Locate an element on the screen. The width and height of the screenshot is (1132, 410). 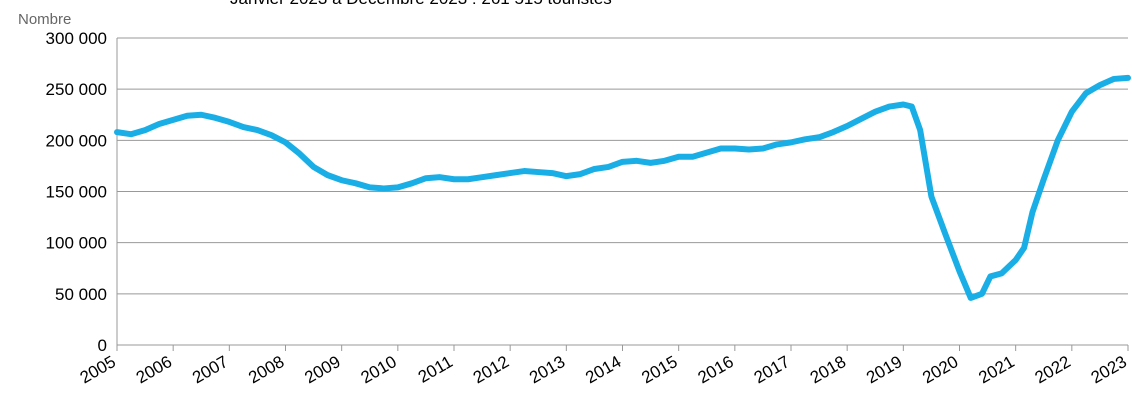
x-tick-label: 2016 is located at coordinates (716, 369).